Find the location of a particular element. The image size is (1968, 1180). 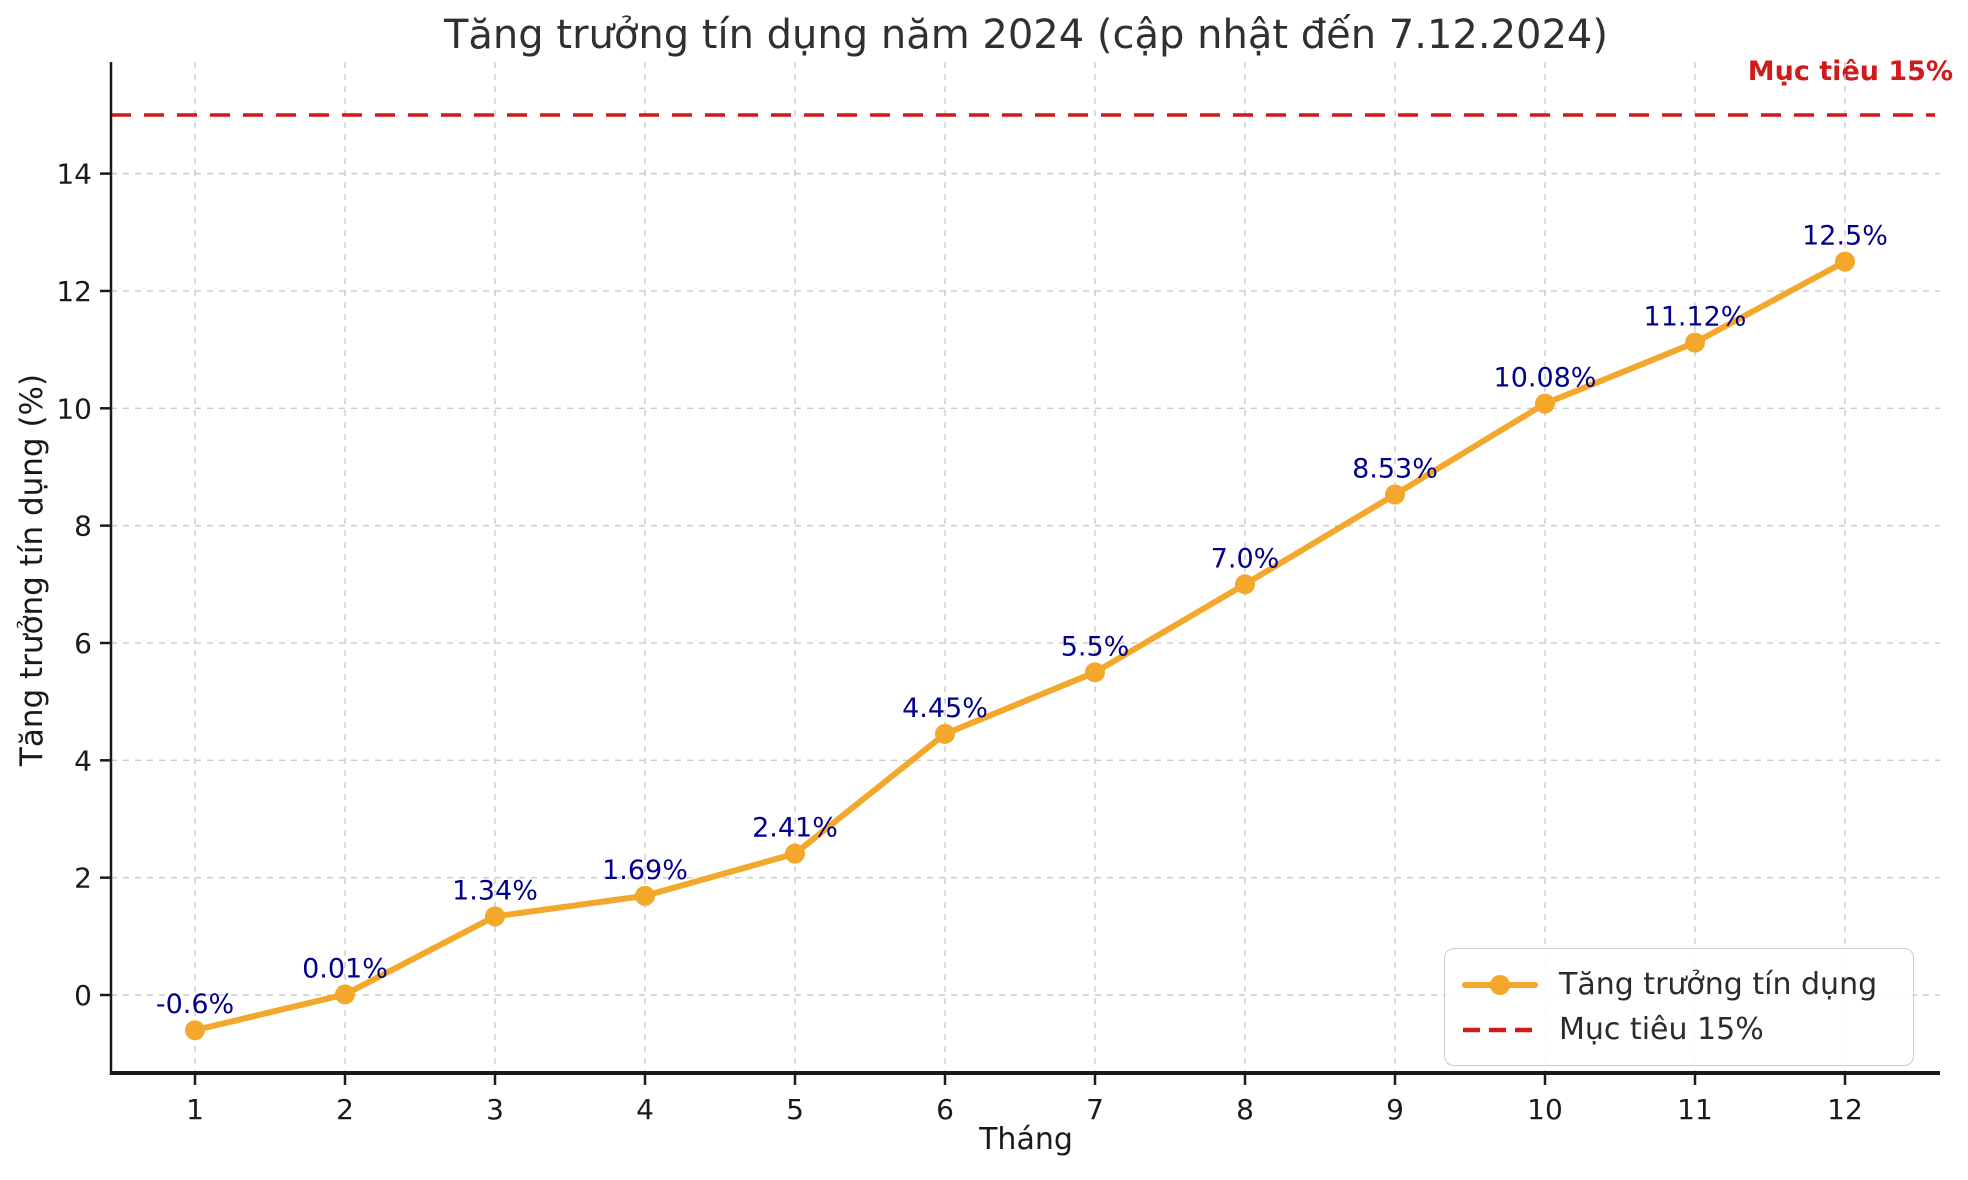

data-point-label: 11.12% is located at coordinates (1695, 317).